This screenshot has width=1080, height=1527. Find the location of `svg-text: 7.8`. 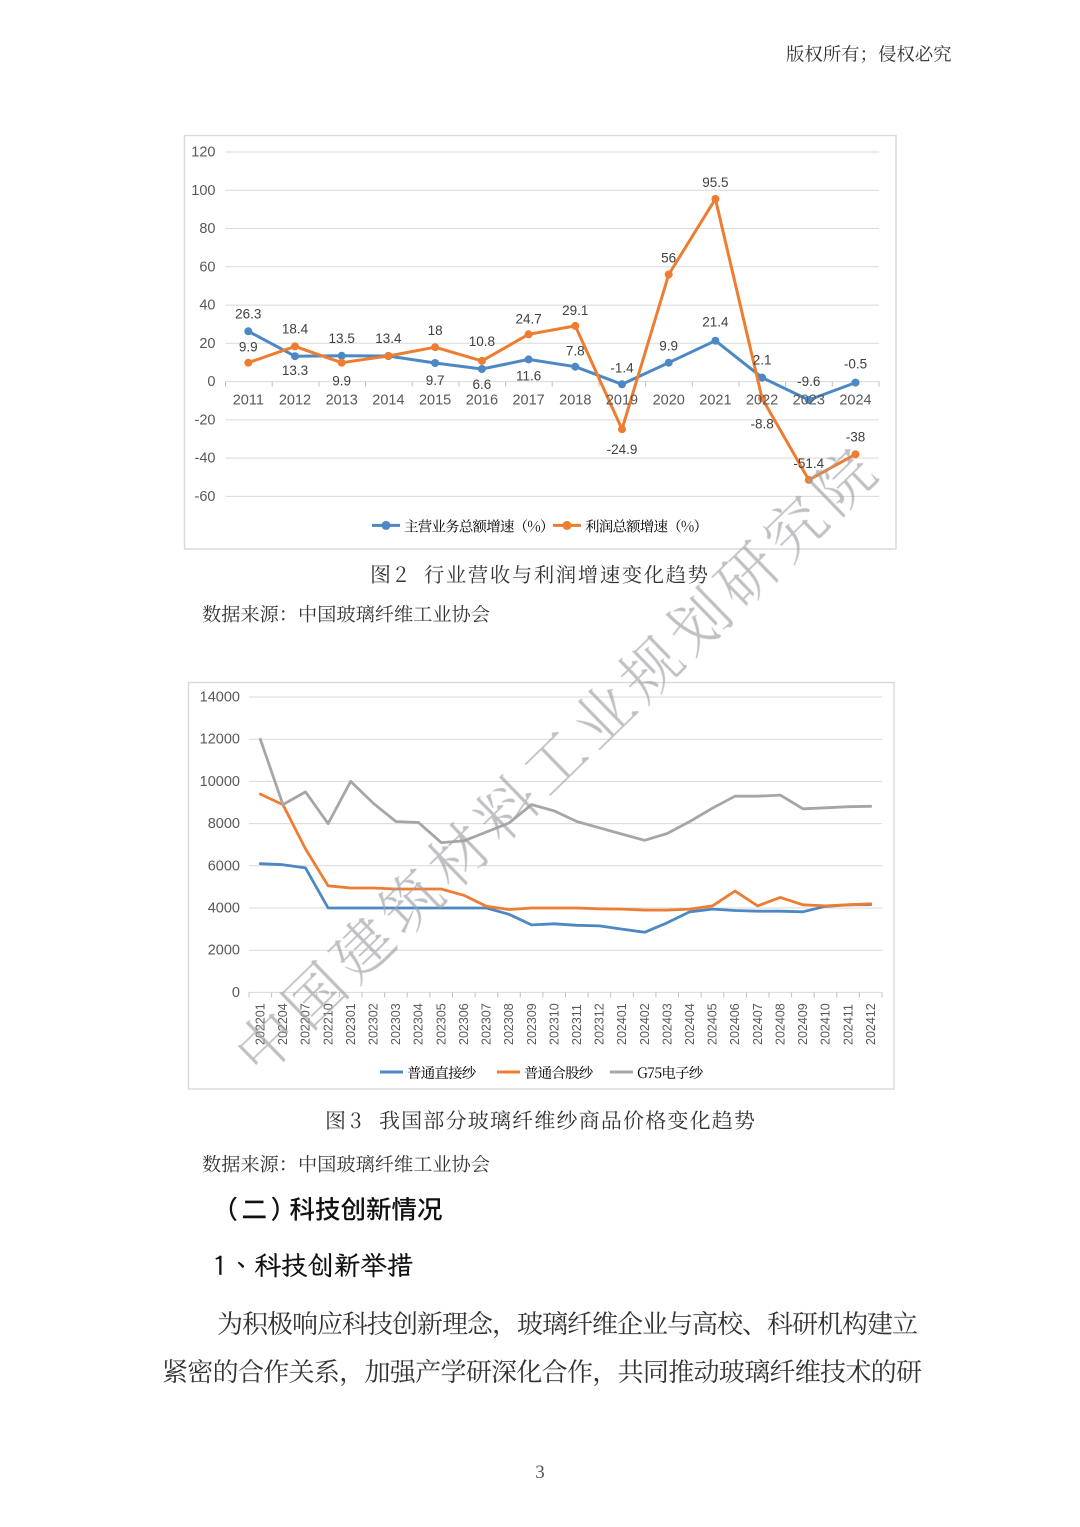

svg-text: 7.8 is located at coordinates (575, 351).